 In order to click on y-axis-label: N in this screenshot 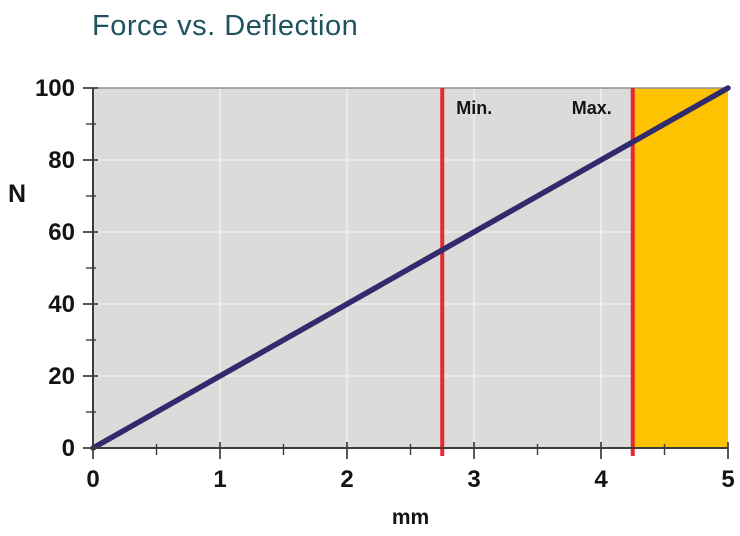, I will do `click(17, 194)`.